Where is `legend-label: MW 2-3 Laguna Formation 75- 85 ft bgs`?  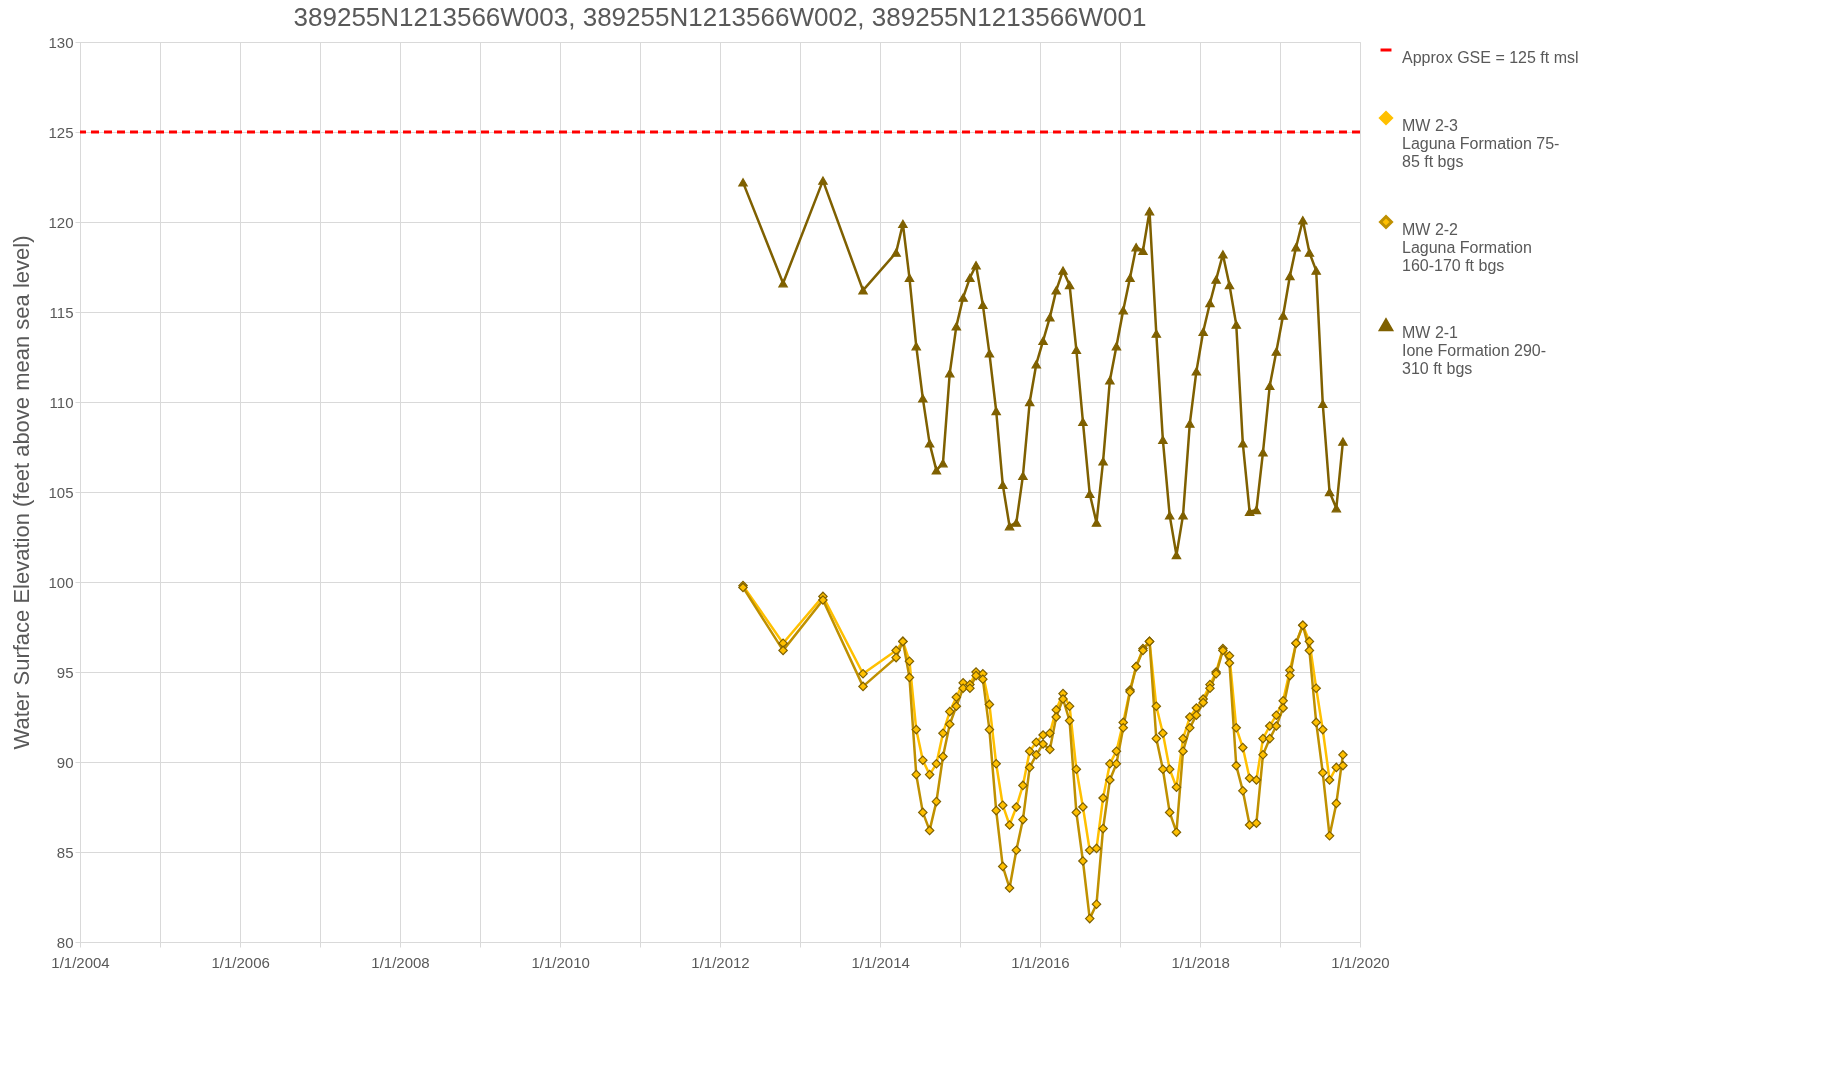
legend-label: MW 2-3 Laguna Formation 75- 85 ft bgs is located at coordinates (1481, 143).